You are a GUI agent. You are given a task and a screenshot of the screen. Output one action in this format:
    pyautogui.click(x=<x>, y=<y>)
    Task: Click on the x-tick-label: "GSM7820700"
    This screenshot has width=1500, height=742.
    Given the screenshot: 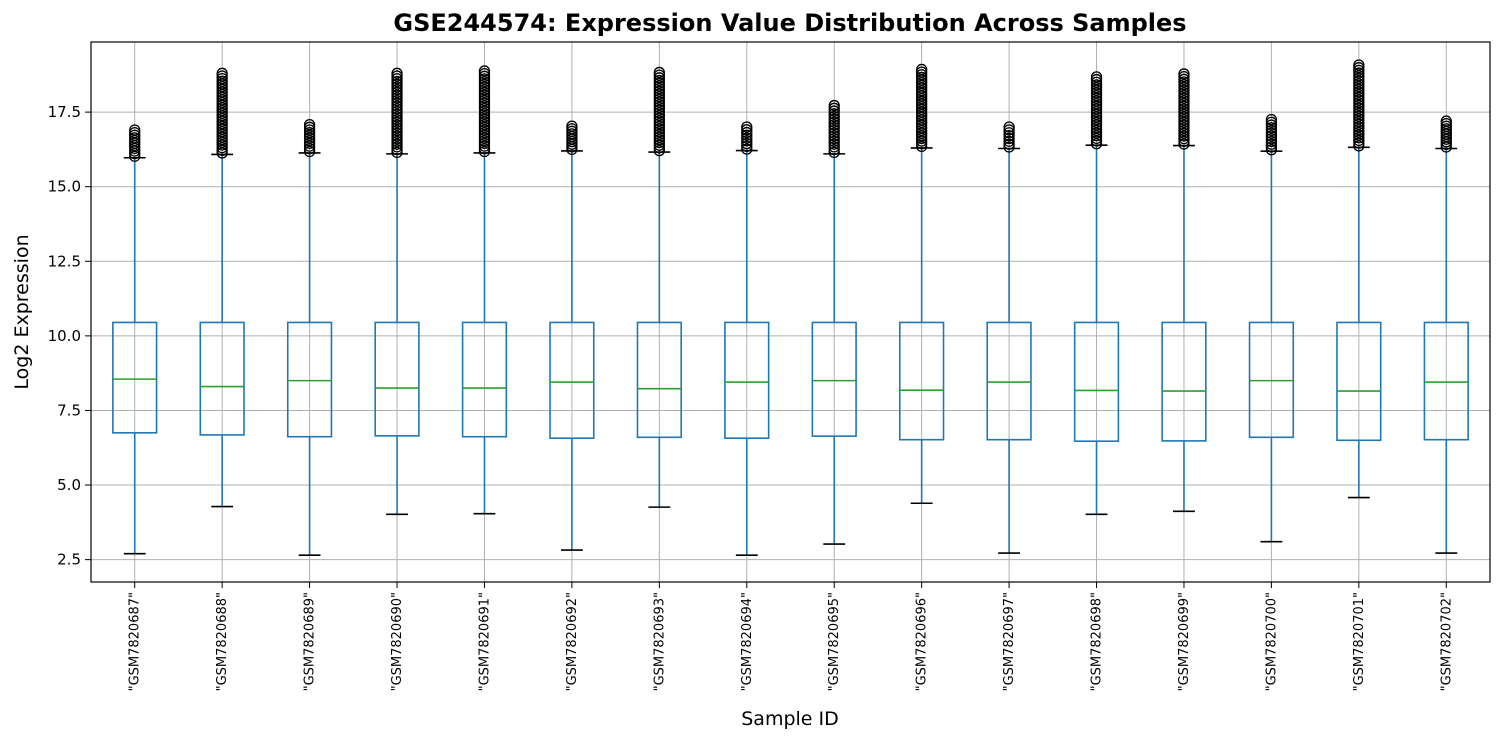 What is the action you would take?
    pyautogui.click(x=1271, y=641)
    